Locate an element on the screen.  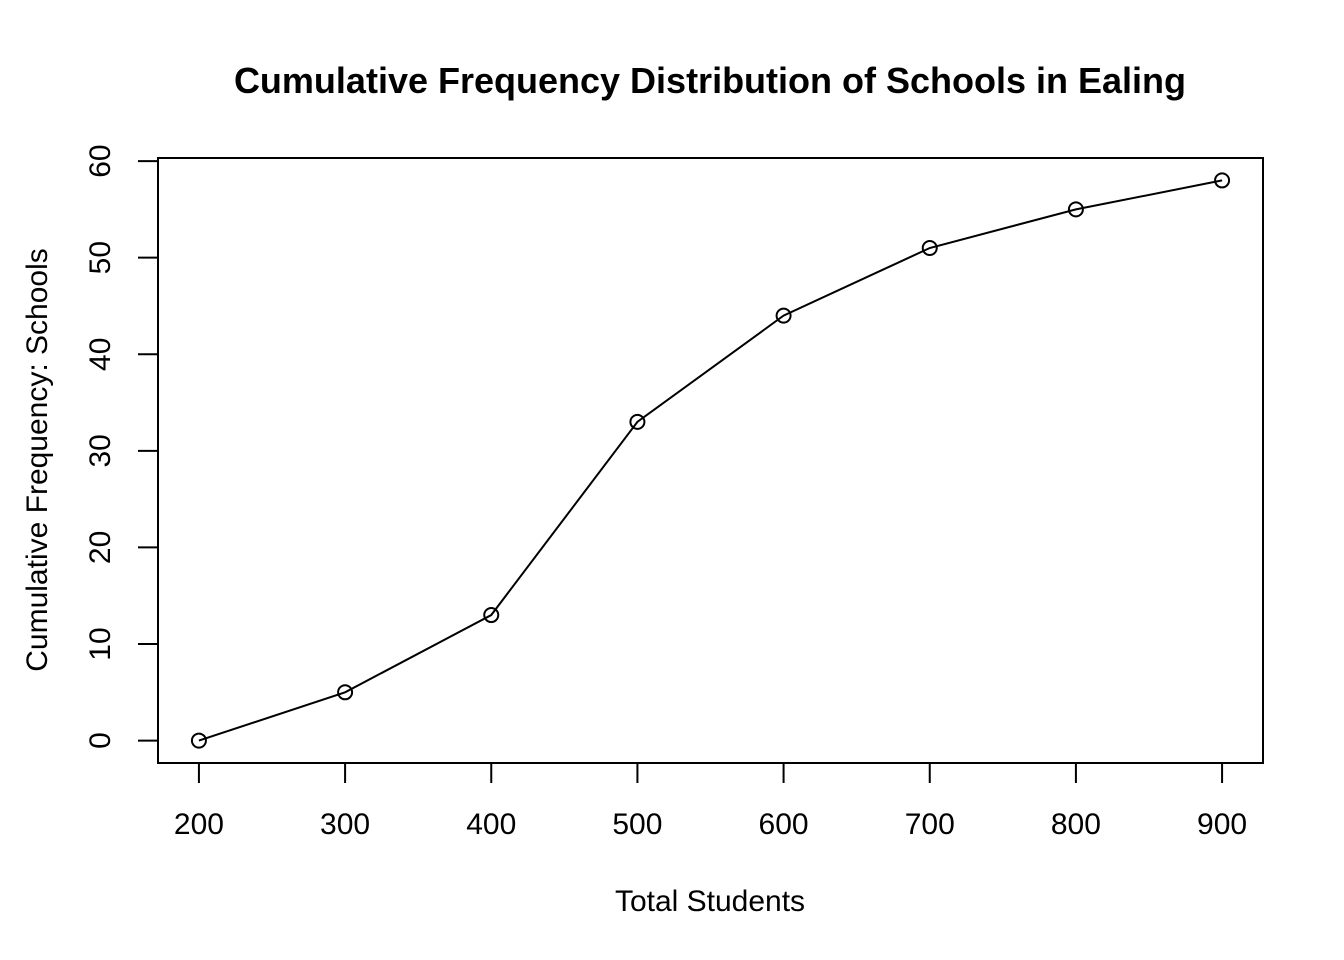
x-tick-label-200: 200 is located at coordinates (199, 824).